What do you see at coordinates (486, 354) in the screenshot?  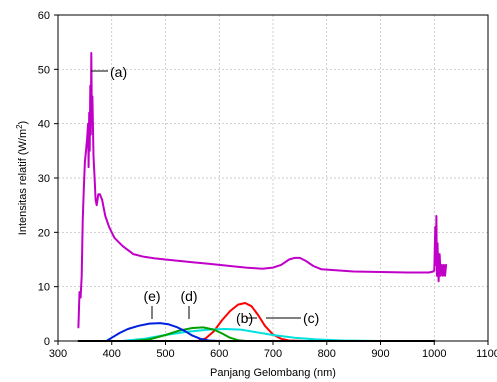 I see `x-tick-label: 1100` at bounding box center [486, 354].